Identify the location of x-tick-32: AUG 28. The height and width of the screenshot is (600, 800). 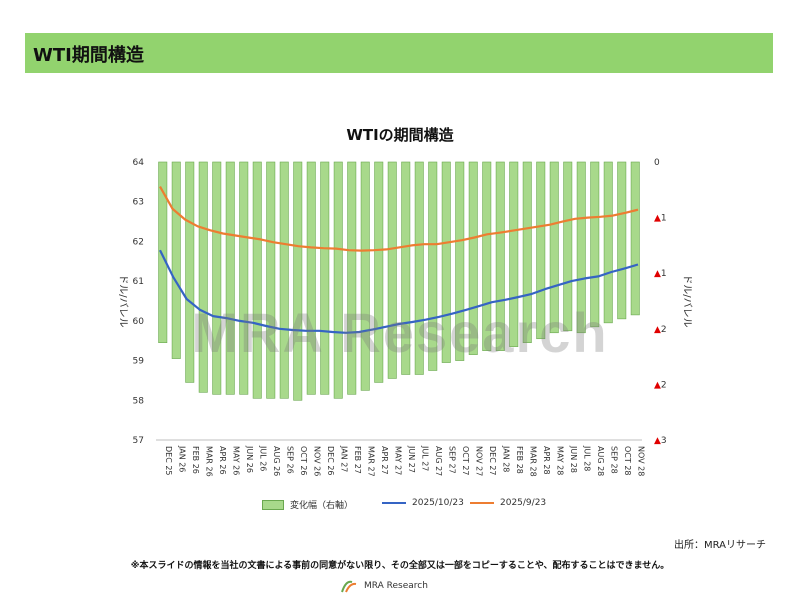
(600, 461).